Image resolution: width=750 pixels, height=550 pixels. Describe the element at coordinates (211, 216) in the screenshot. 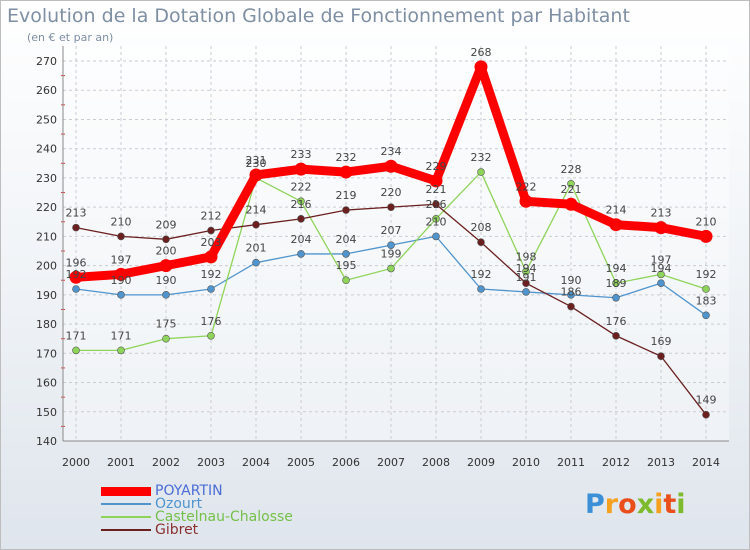

I see `data-label: 212` at that location.